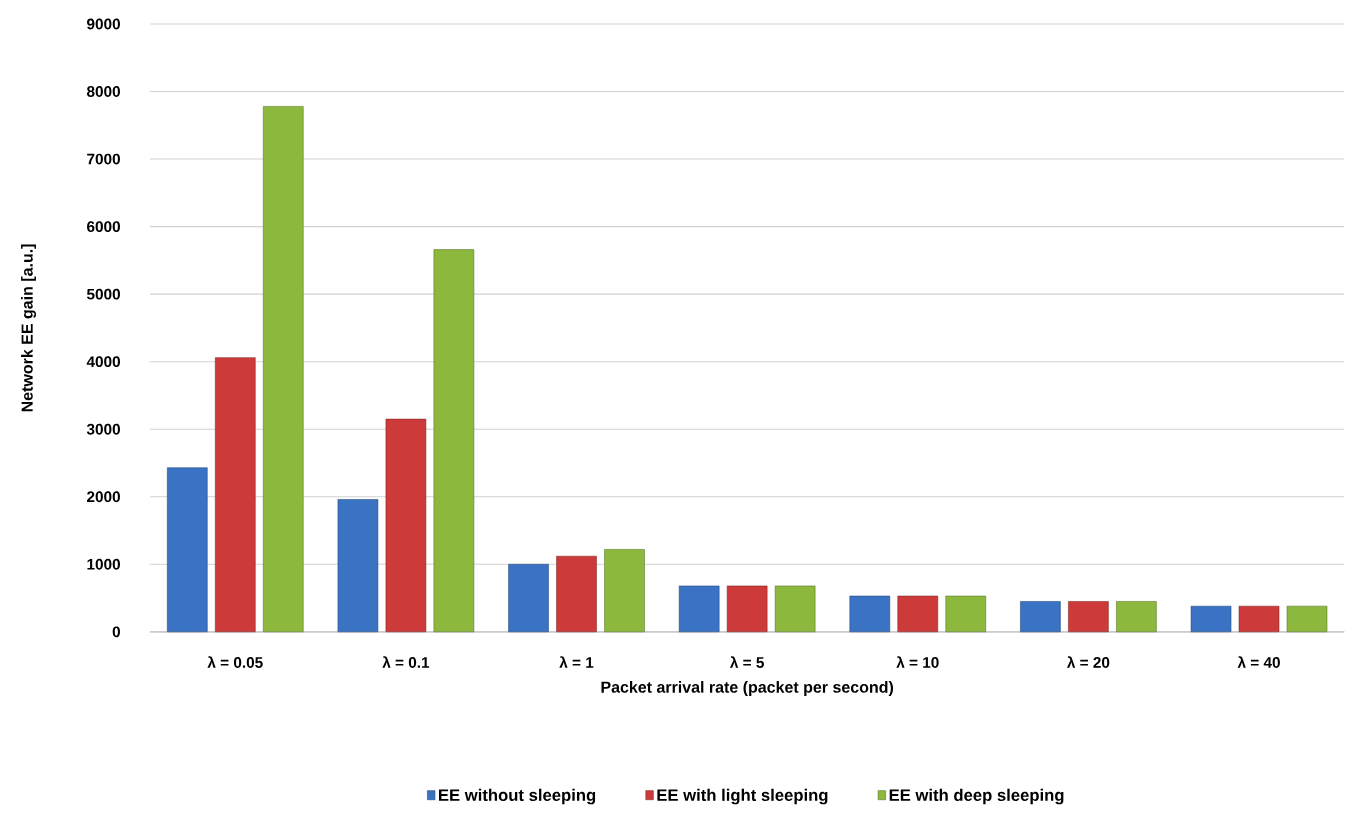  I want to click on y-tick-label: 4000, so click(103, 361).